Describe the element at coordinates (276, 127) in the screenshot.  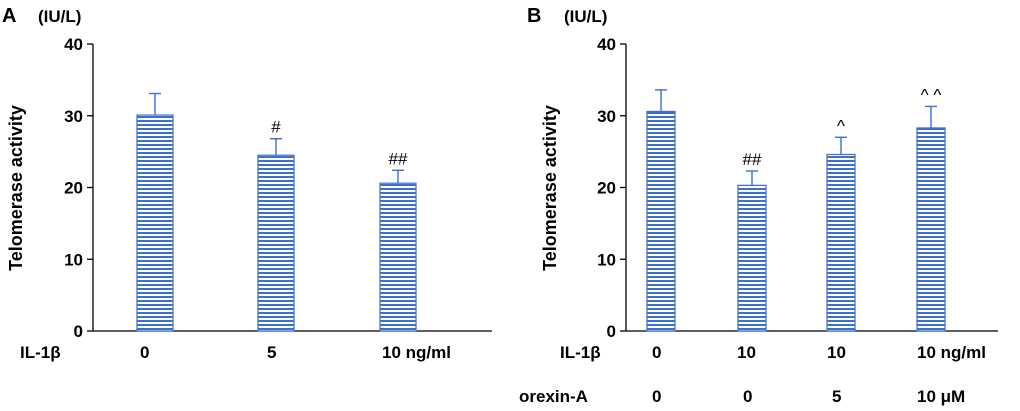
I see `significance-label: #` at that location.